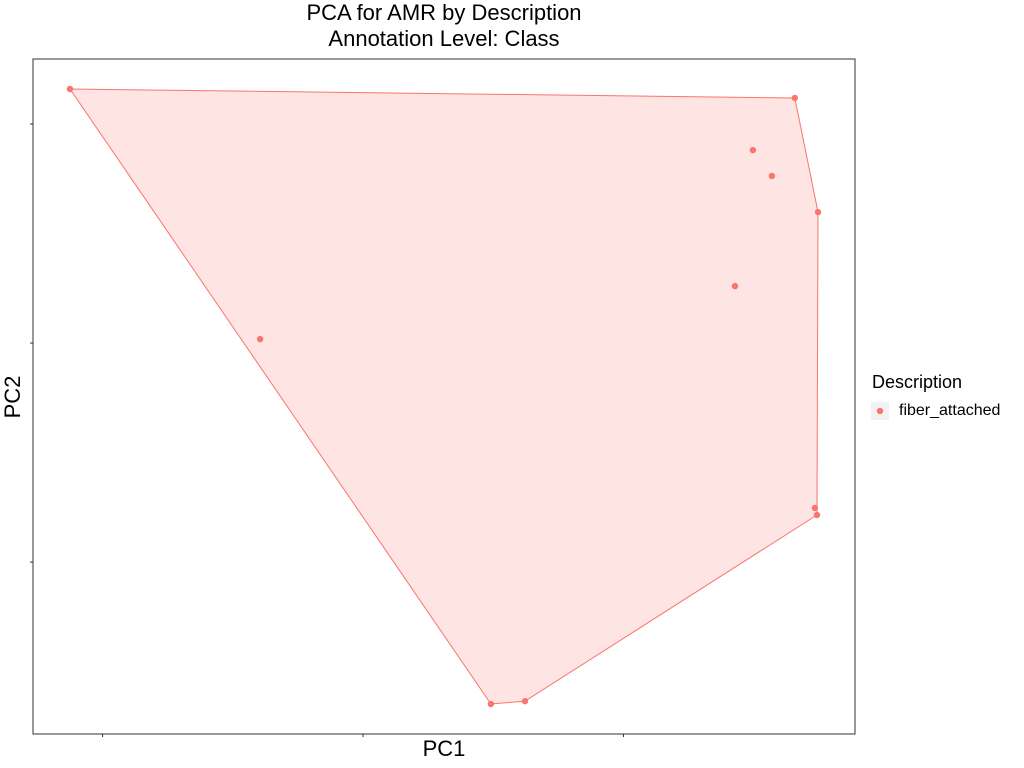 The height and width of the screenshot is (768, 1024). What do you see at coordinates (443, 38) in the screenshot?
I see `chart-subtitle: Annotation Level: Class` at bounding box center [443, 38].